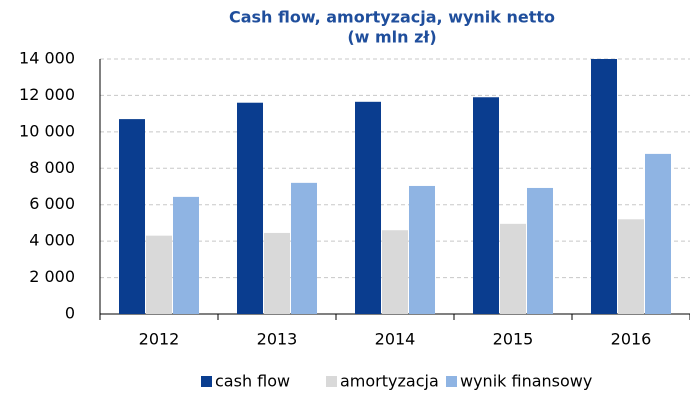 The image size is (690, 417). What do you see at coordinates (391, 37) in the screenshot?
I see `chart-subtitle: (w mln zł)` at bounding box center [391, 37].